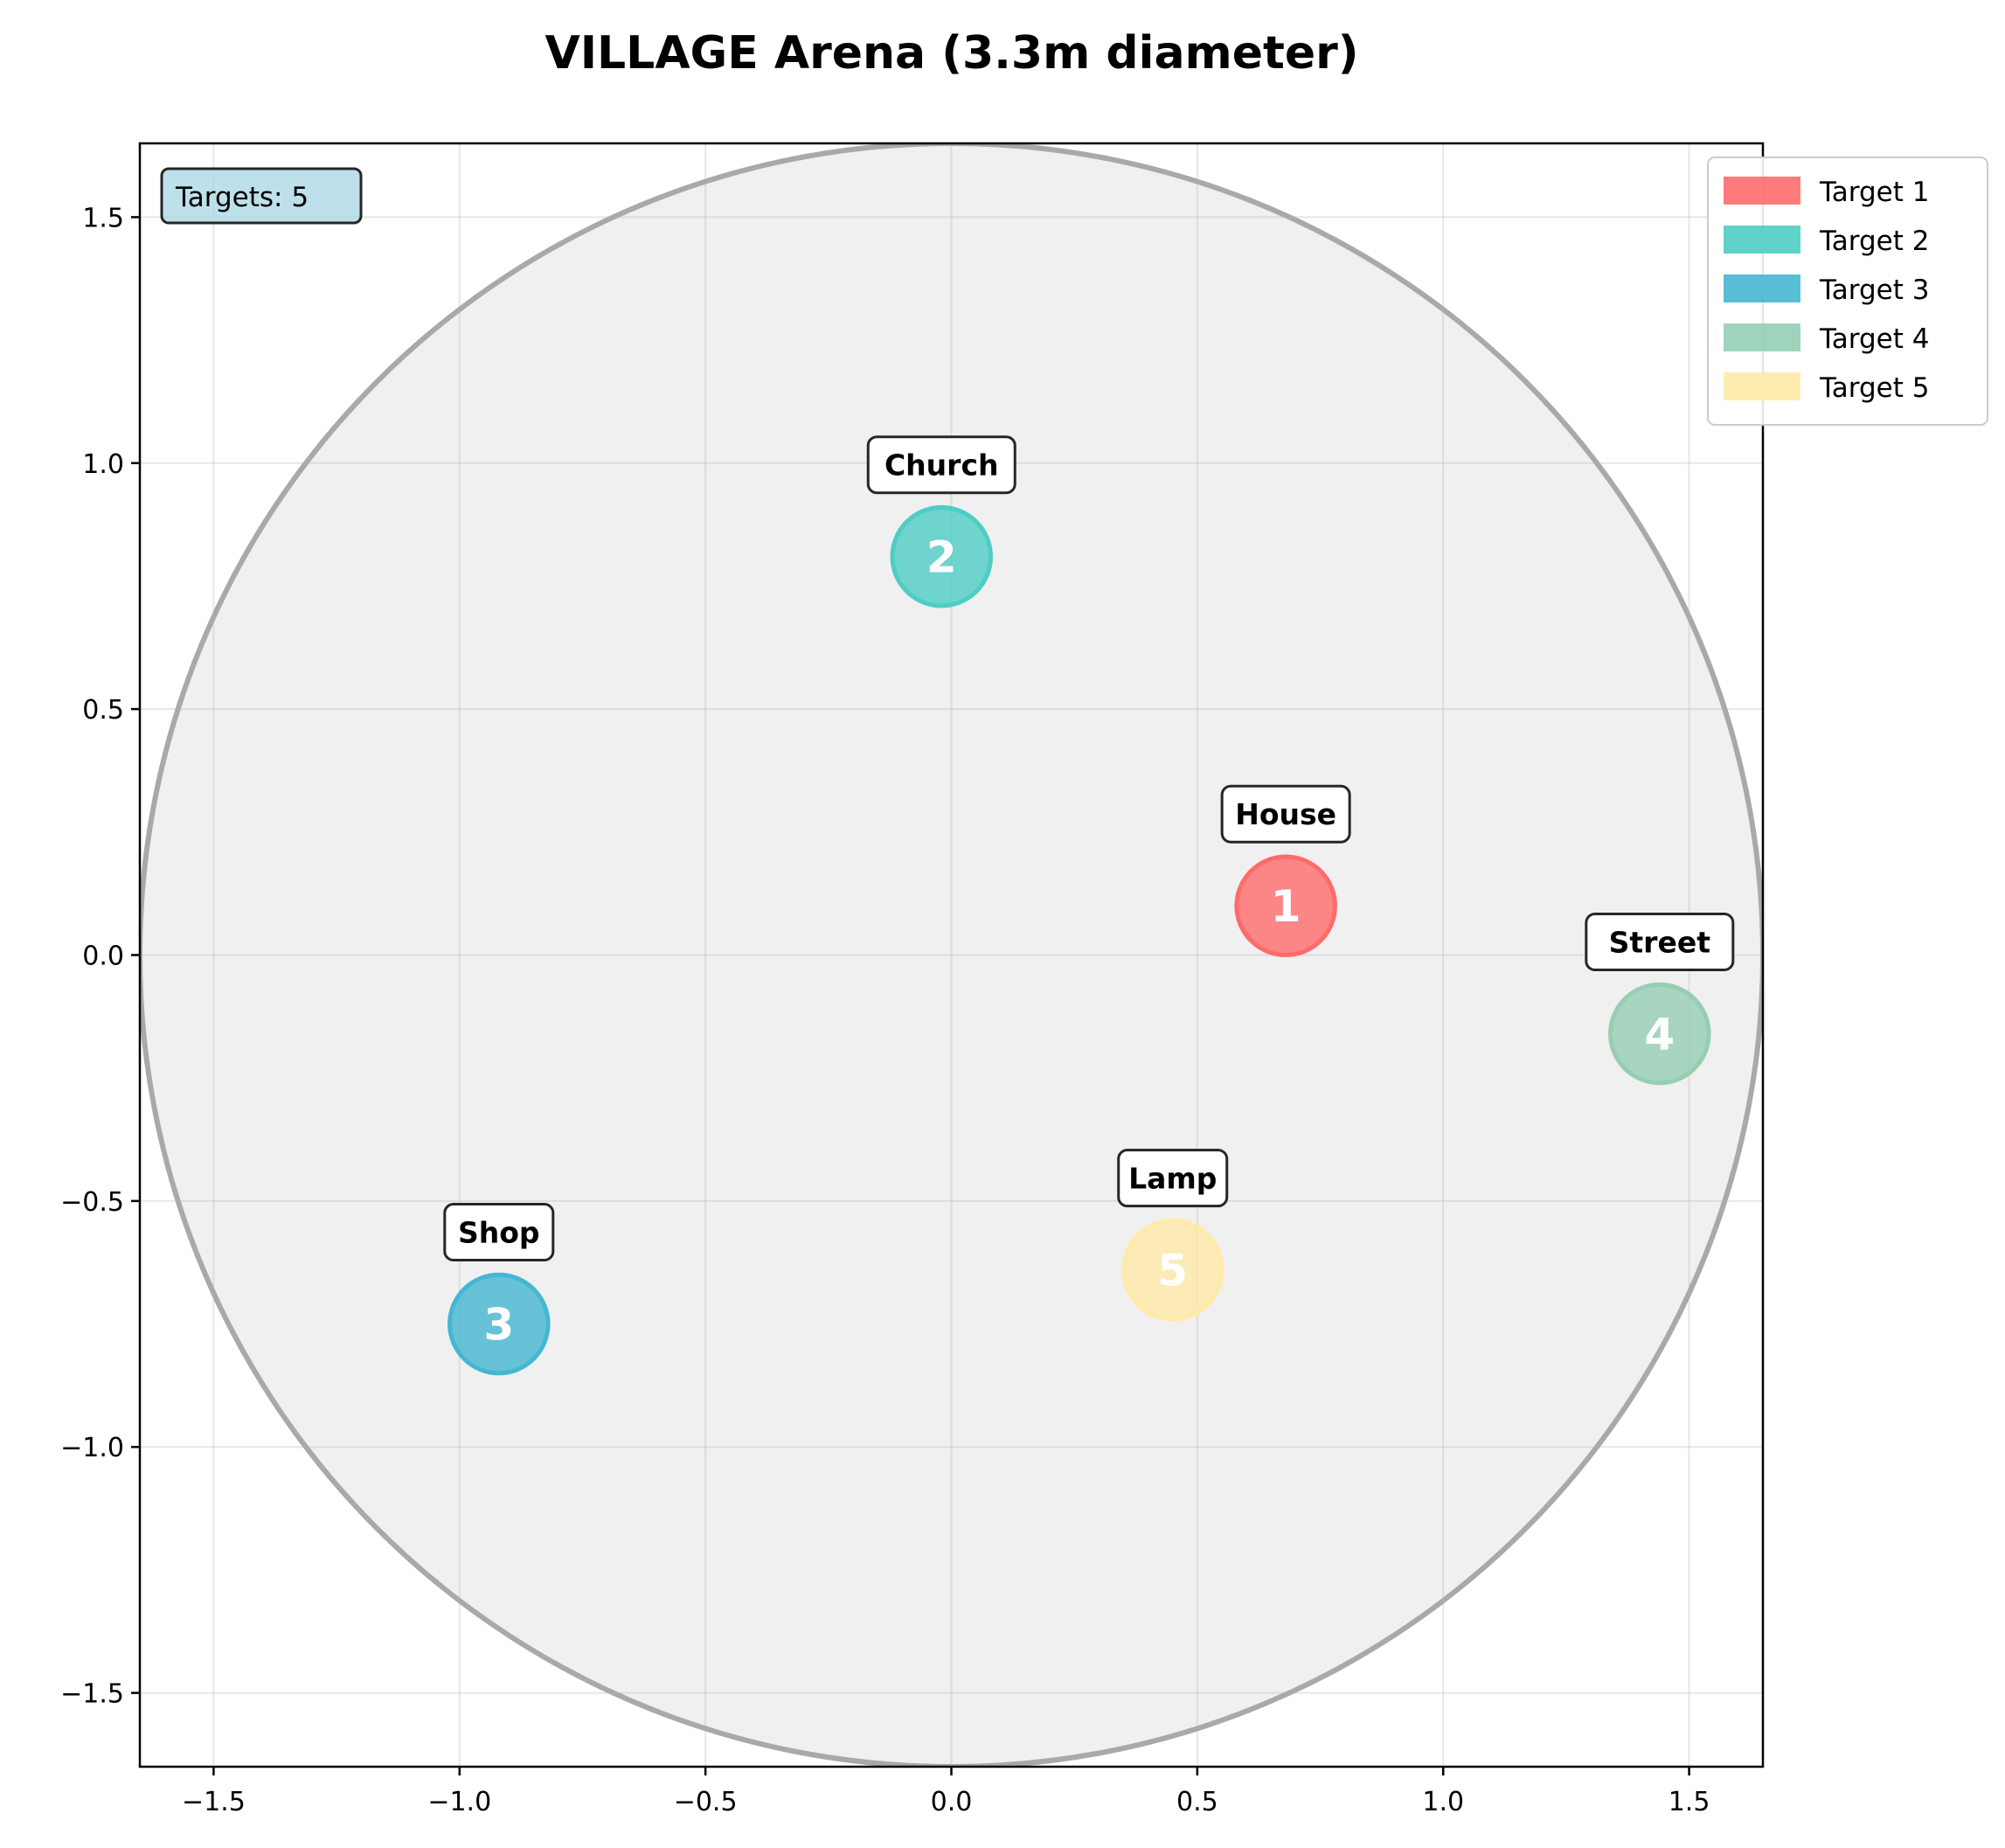 The image size is (2005, 1848). Describe the element at coordinates (951, 53) in the screenshot. I see `chart-title: VILLAGE Arena (3.3m diameter)` at that location.